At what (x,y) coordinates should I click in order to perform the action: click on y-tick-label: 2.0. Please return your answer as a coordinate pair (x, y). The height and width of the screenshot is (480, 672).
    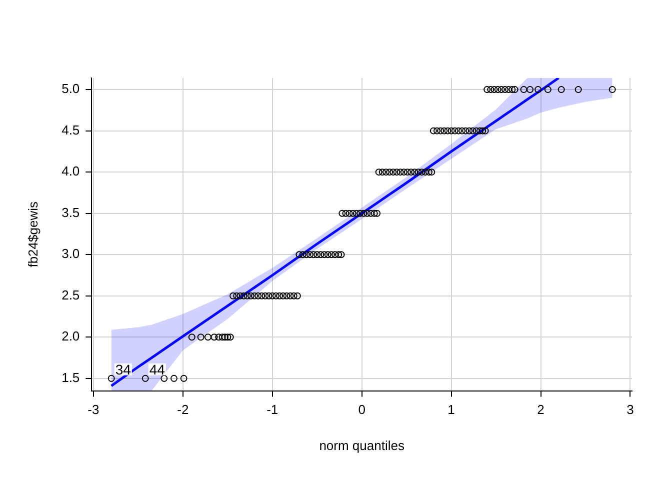
    Looking at the image, I should click on (71, 336).